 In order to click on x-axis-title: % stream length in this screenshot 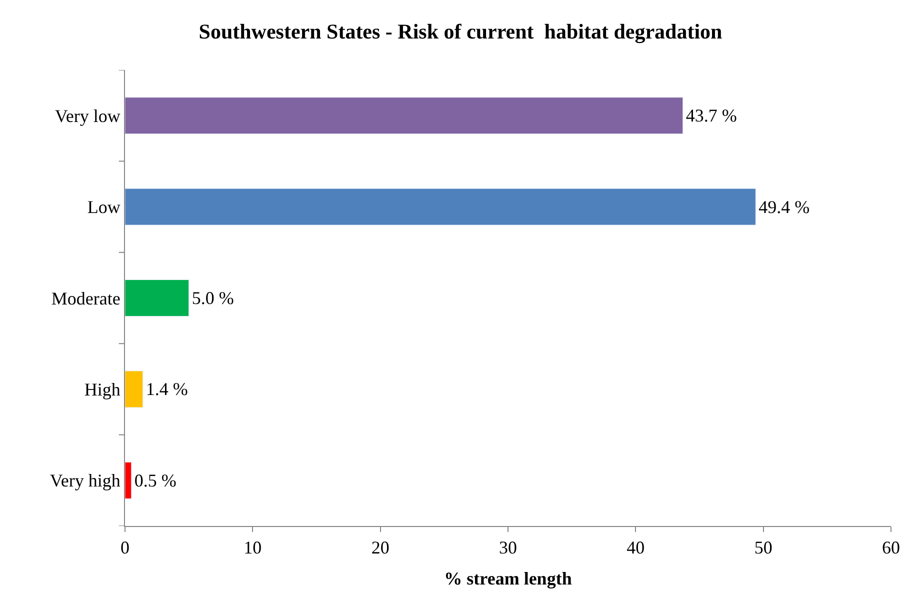, I will do `click(508, 578)`.